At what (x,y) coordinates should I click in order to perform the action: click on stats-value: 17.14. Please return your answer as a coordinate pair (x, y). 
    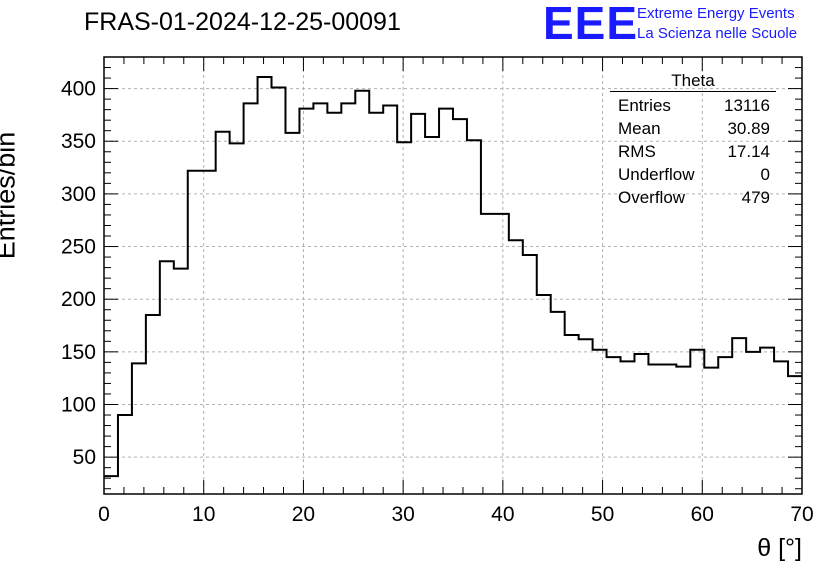
    Looking at the image, I should click on (748, 151).